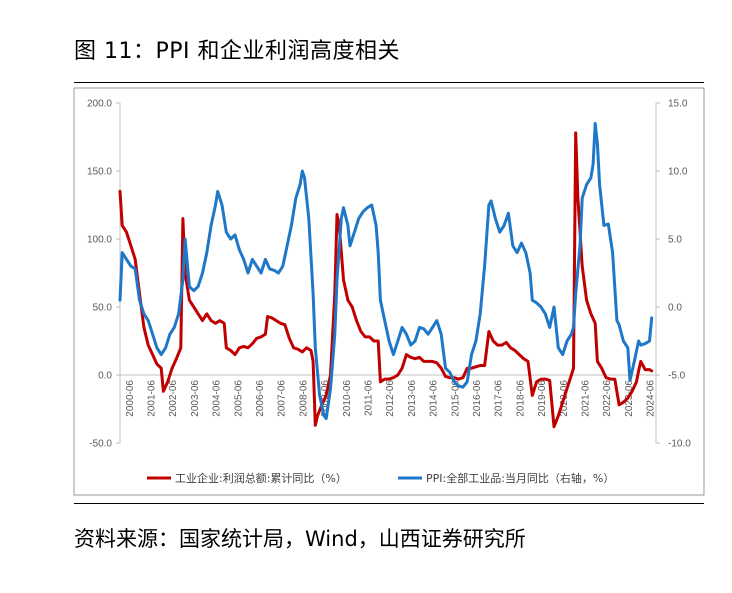 The width and height of the screenshot is (732, 593). I want to click on x-tick-label: 2008-06, so click(303, 398).